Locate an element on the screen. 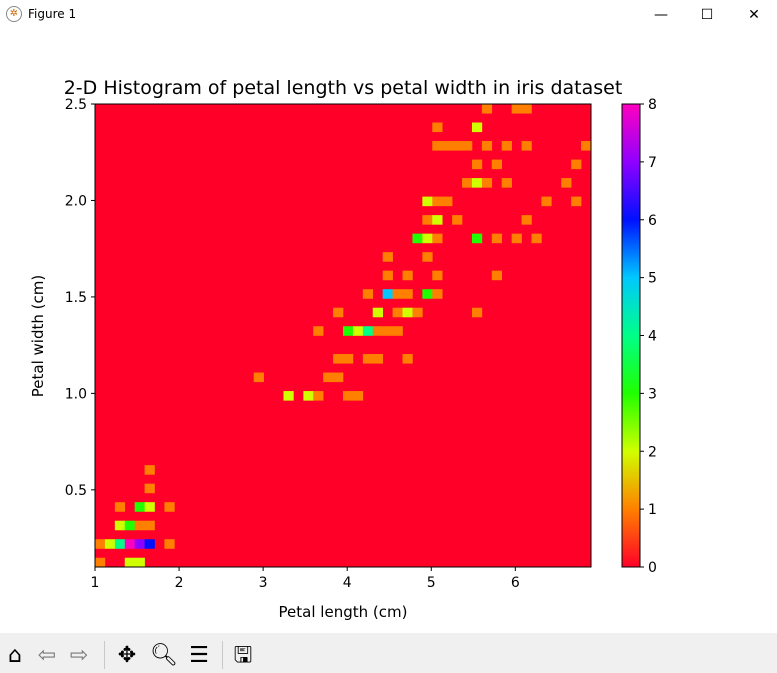 This screenshot has height=673, width=777. colorbar-tick-label: 1 is located at coordinates (652, 510).